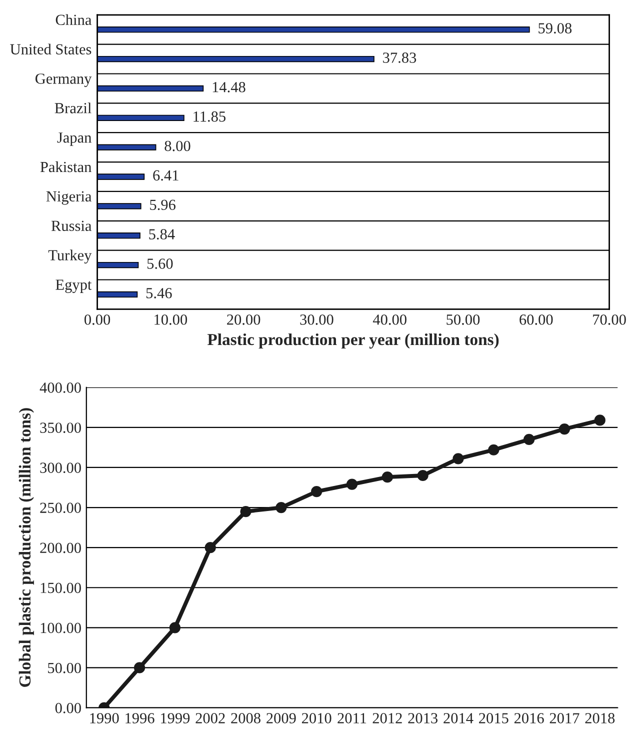 Image resolution: width=640 pixels, height=745 pixels. What do you see at coordinates (459, 718) in the screenshot?
I see `x-tick-label: 2014` at bounding box center [459, 718].